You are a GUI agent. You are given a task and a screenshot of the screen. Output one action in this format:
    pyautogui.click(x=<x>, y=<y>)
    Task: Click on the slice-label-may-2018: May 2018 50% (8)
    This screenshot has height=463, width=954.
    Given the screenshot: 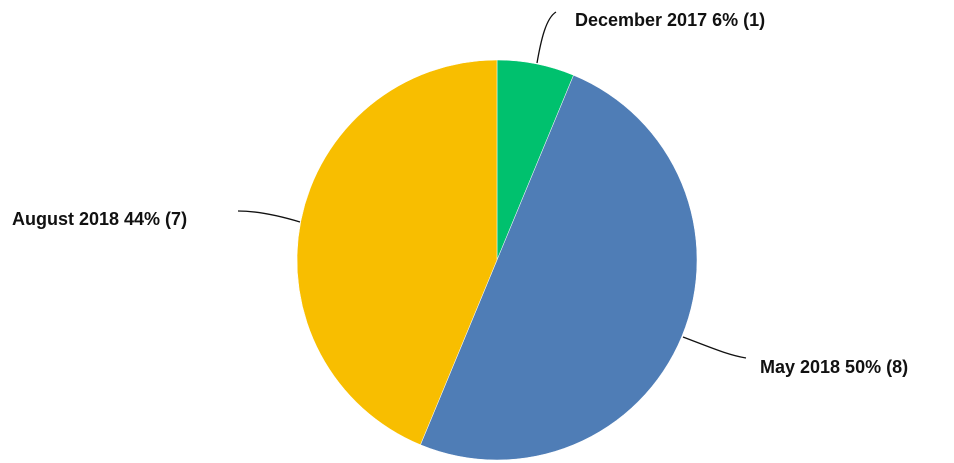 What is the action you would take?
    pyautogui.click(x=834, y=367)
    